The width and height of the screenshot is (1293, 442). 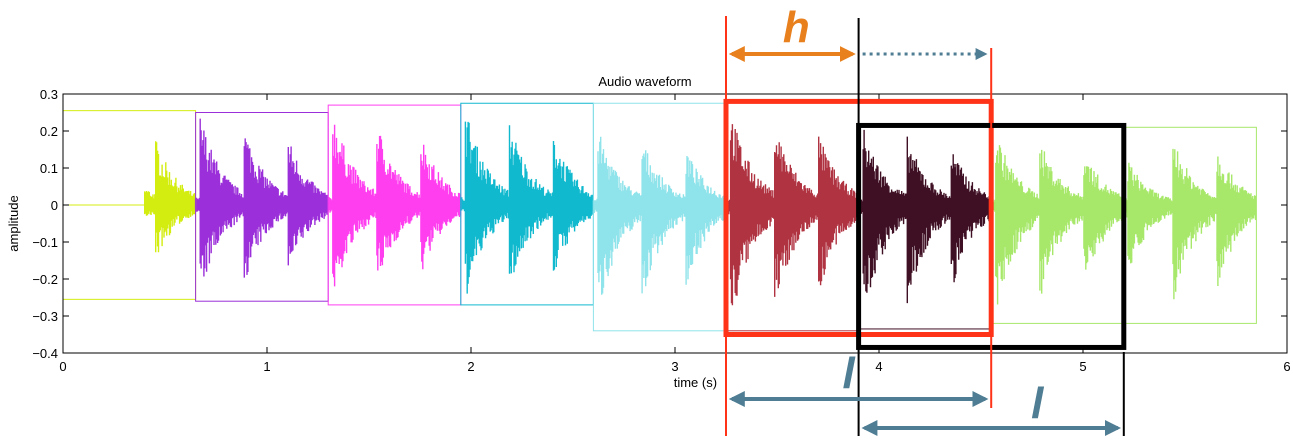 I want to click on hop-label: h, so click(x=796, y=27).